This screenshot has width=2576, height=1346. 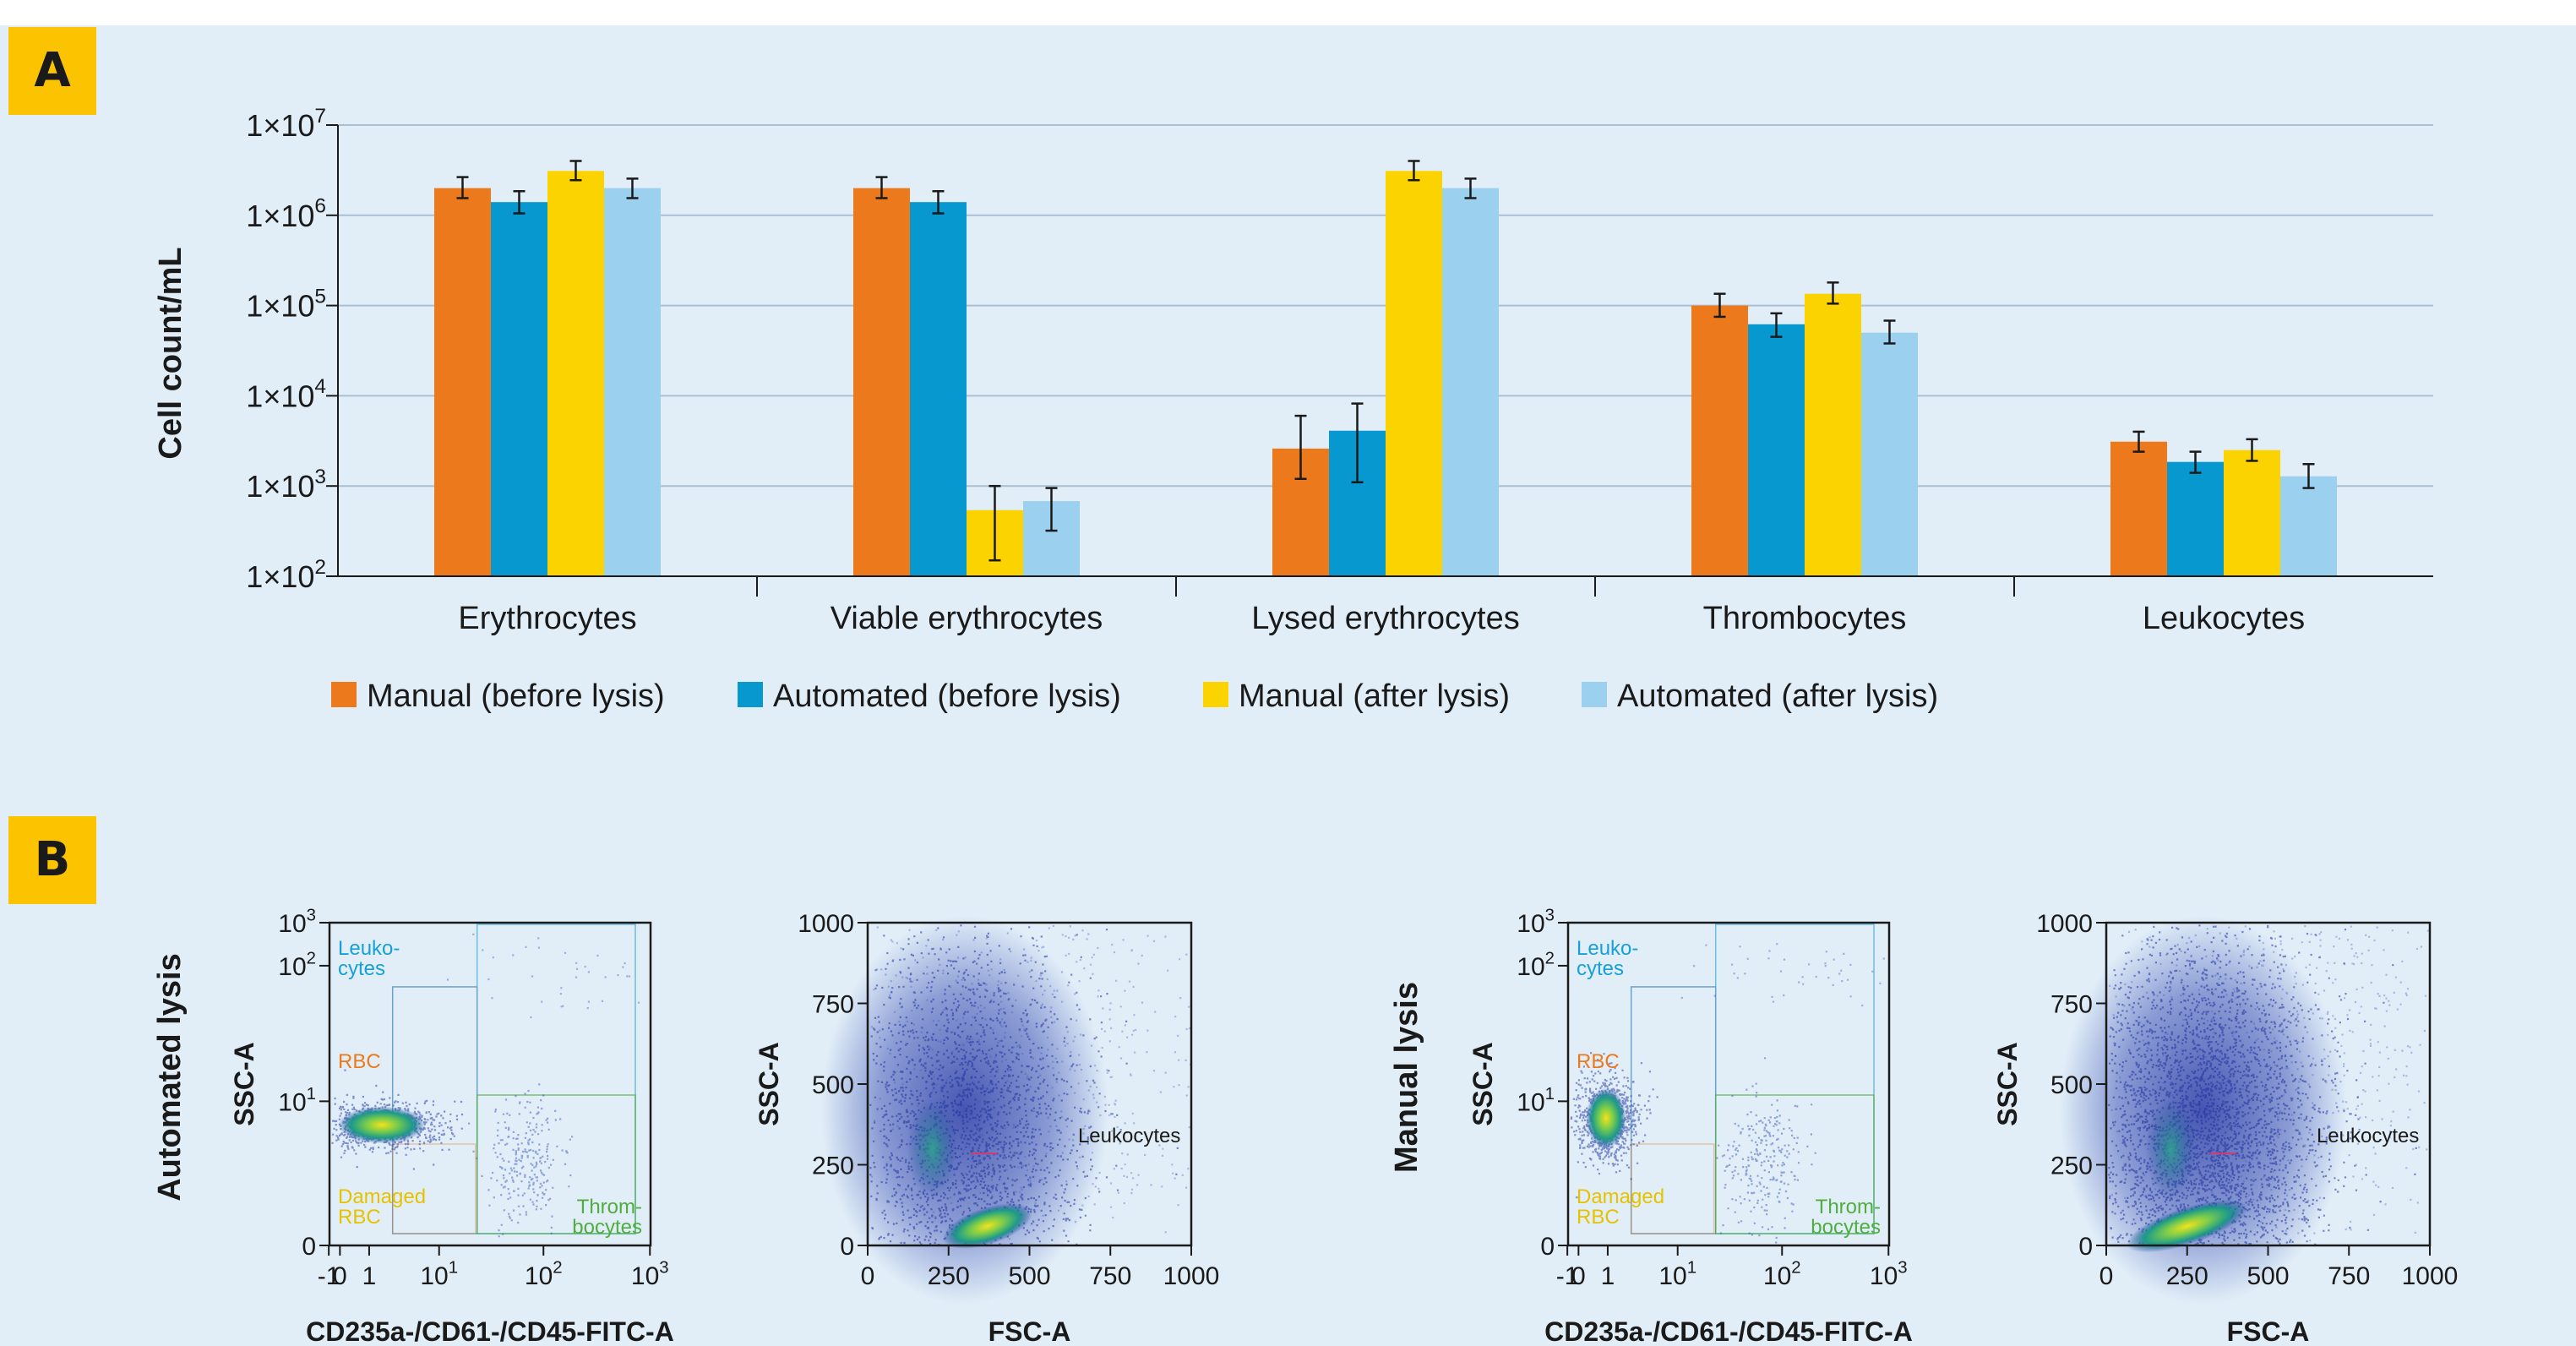 What do you see at coordinates (170, 353) in the screenshot?
I see `y-axis-label: Cell count/mL` at bounding box center [170, 353].